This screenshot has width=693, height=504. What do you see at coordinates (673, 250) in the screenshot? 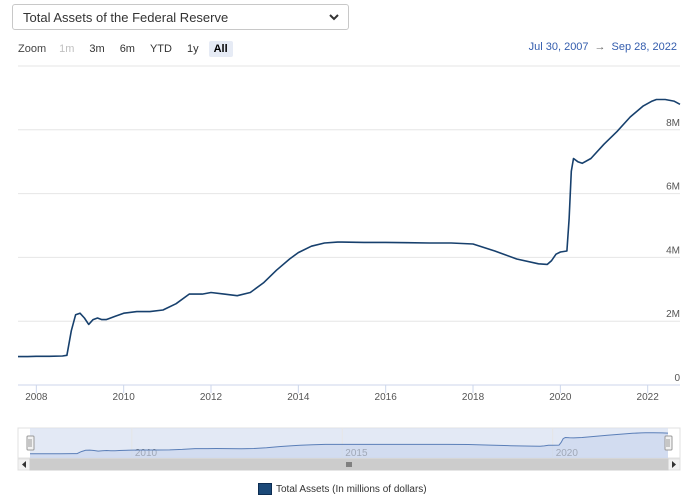
I see `y-tick-label: 4M` at bounding box center [673, 250].